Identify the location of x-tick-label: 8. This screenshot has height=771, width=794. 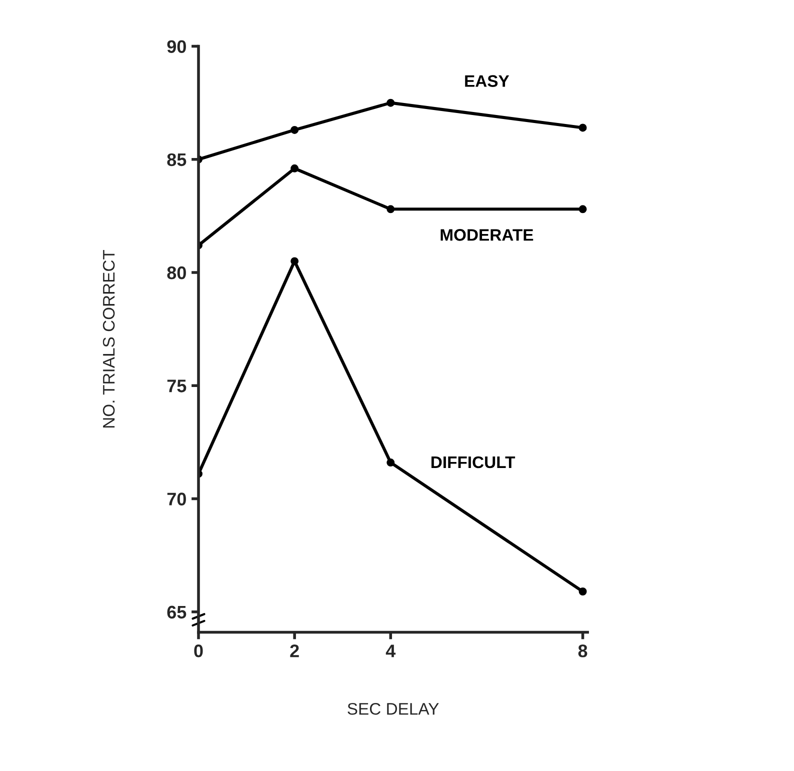
(583, 651).